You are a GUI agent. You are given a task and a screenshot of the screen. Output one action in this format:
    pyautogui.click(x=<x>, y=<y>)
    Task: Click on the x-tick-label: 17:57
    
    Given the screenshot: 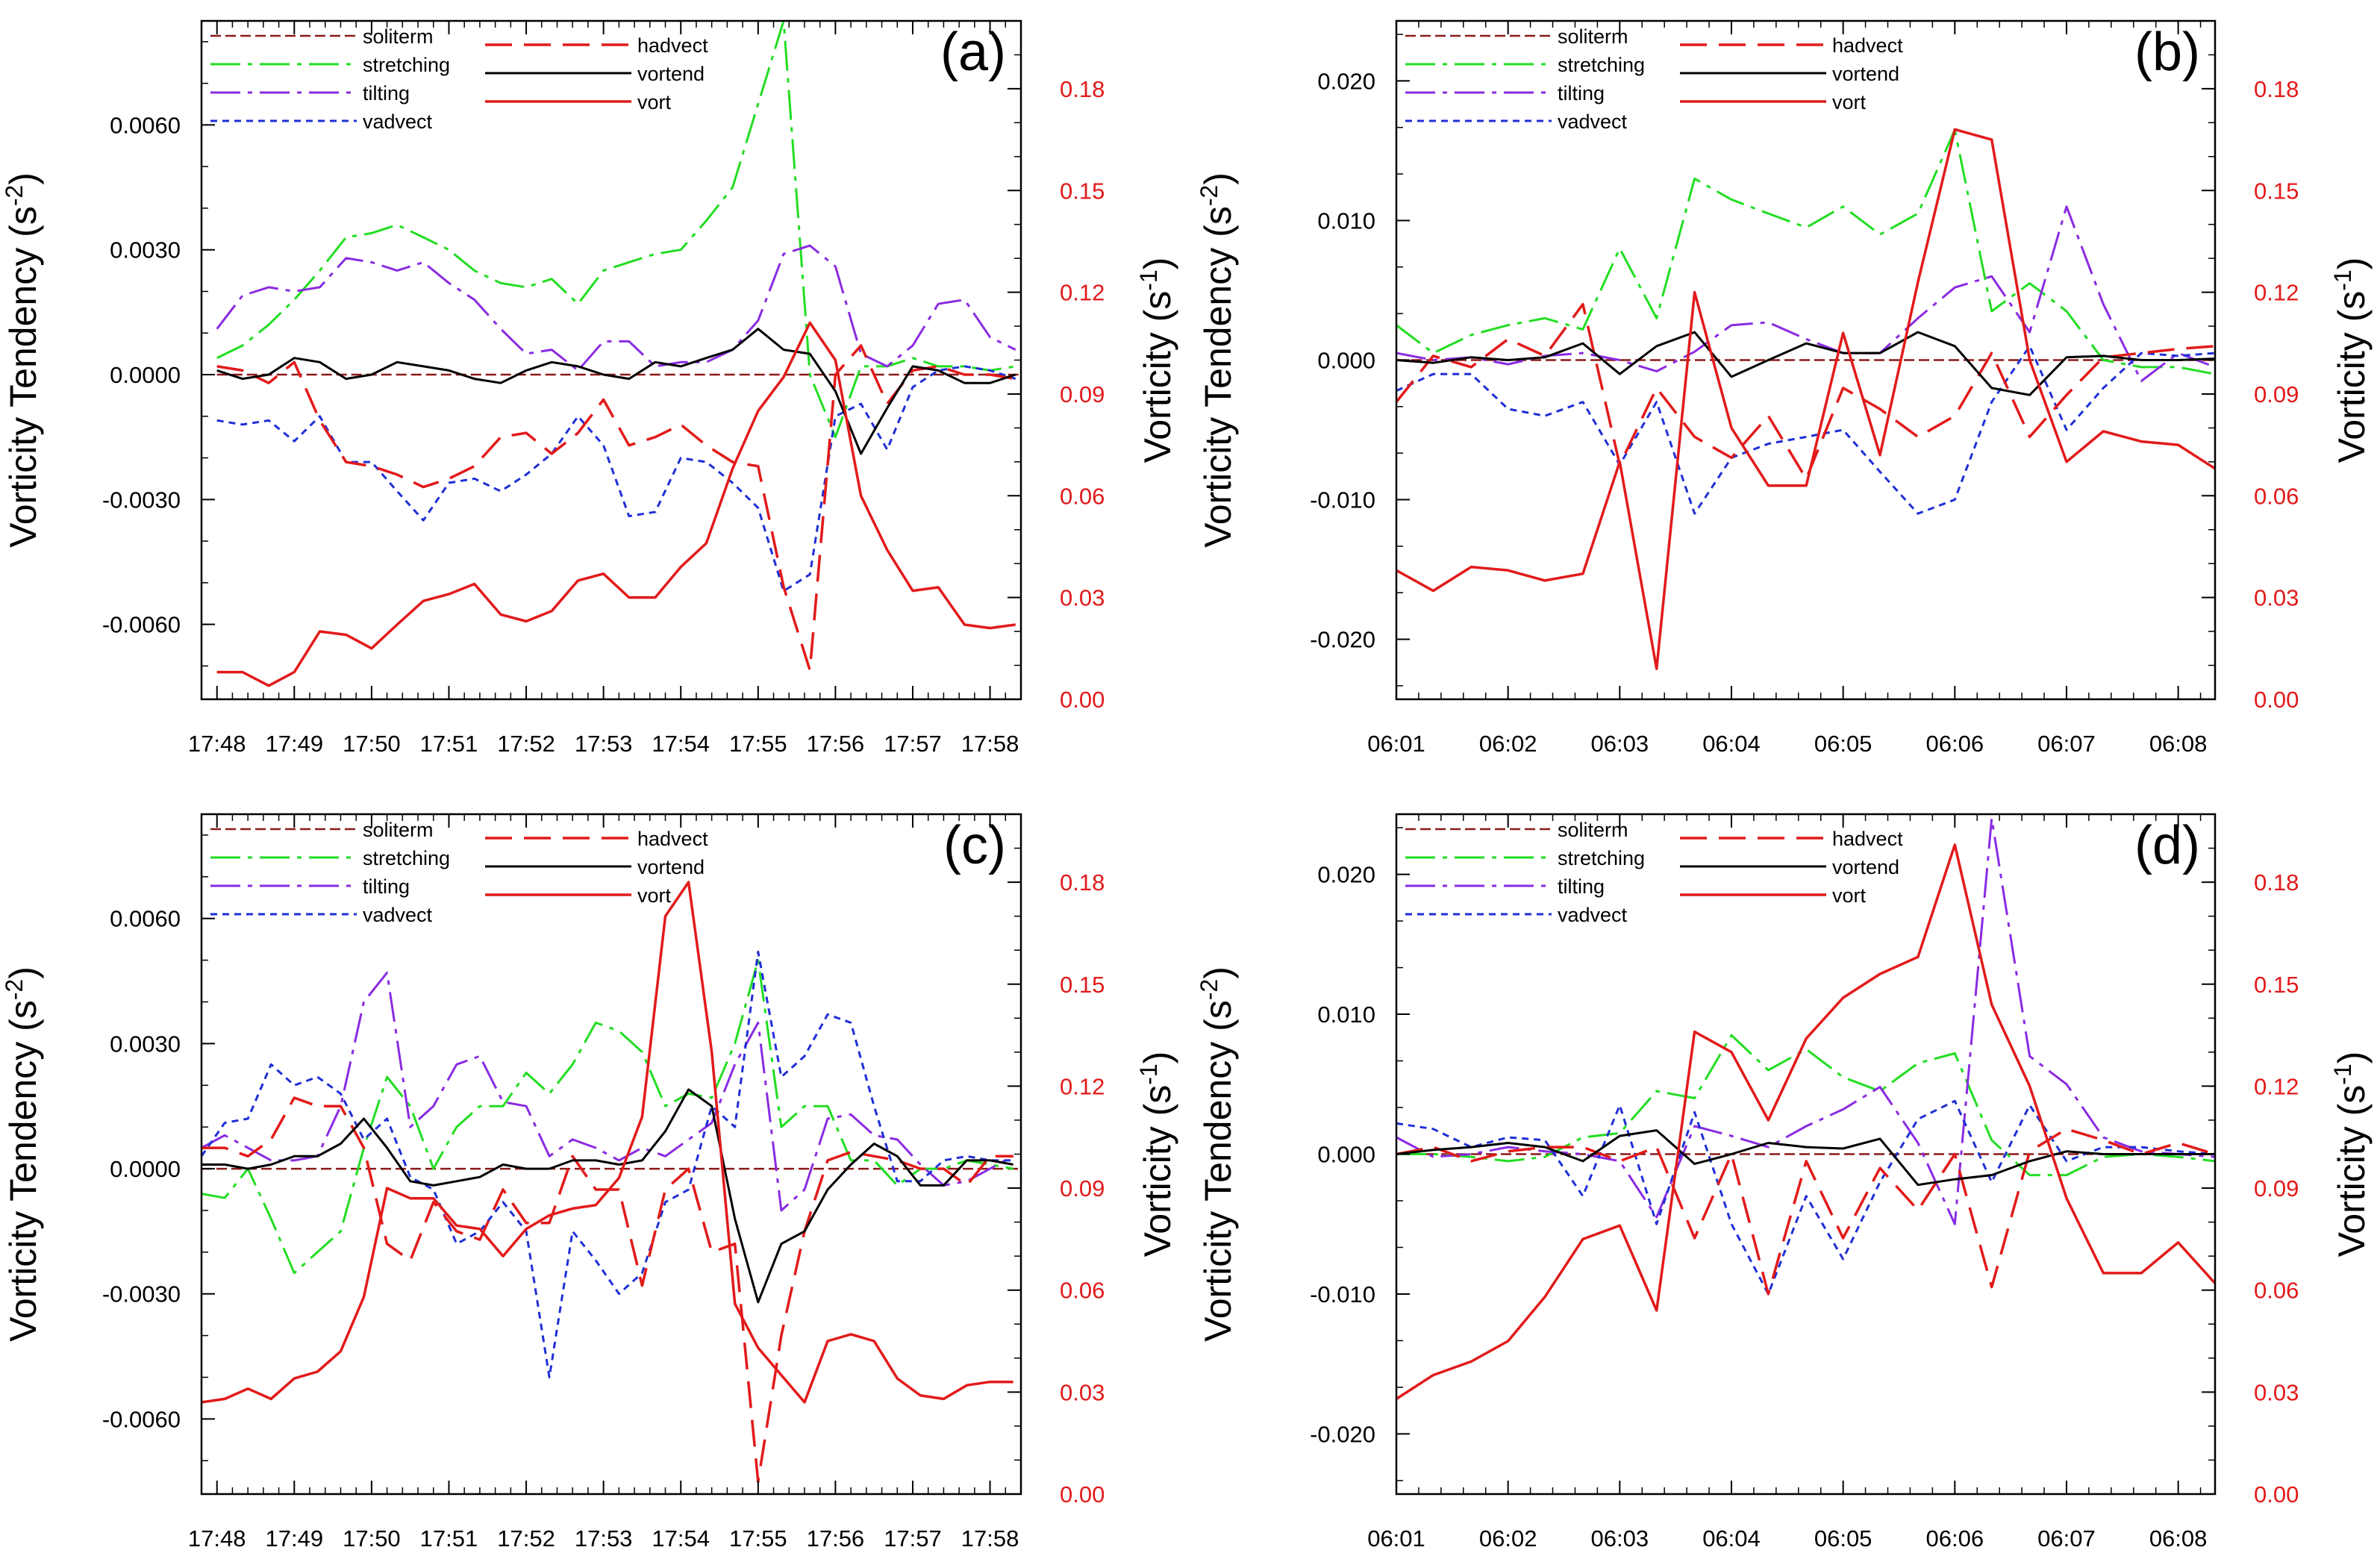 What is the action you would take?
    pyautogui.click(x=913, y=744)
    